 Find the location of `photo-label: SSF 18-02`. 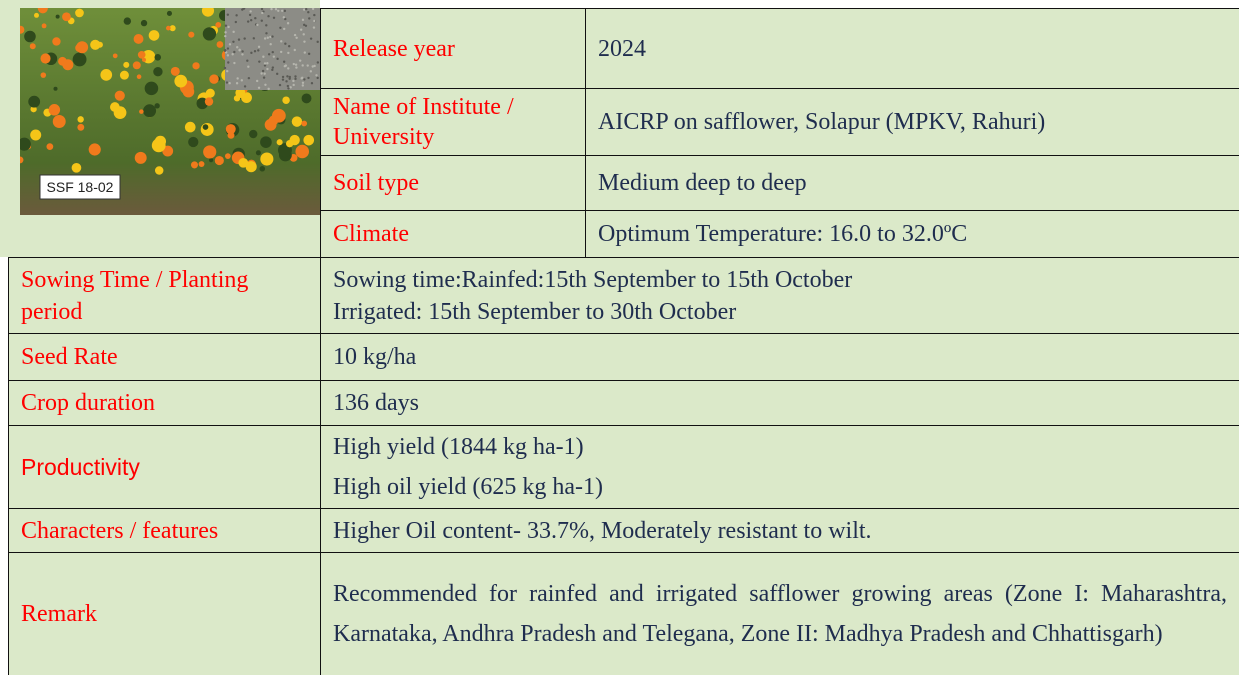

photo-label: SSF 18-02 is located at coordinates (80, 187).